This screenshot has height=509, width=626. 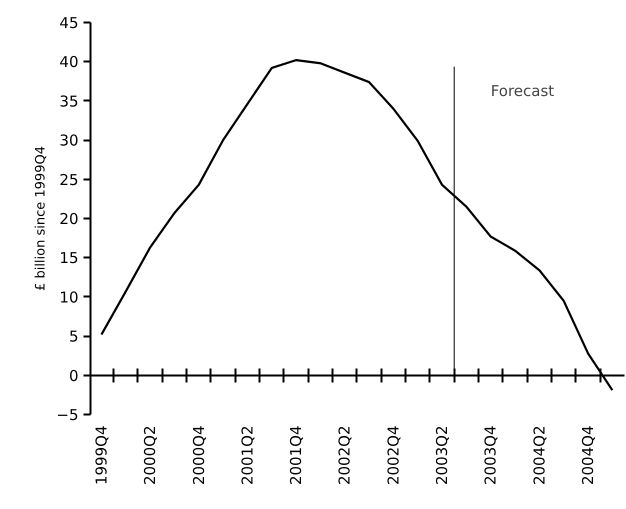 What do you see at coordinates (491, 455) in the screenshot?
I see `x-tick-label: 2003Q4` at bounding box center [491, 455].